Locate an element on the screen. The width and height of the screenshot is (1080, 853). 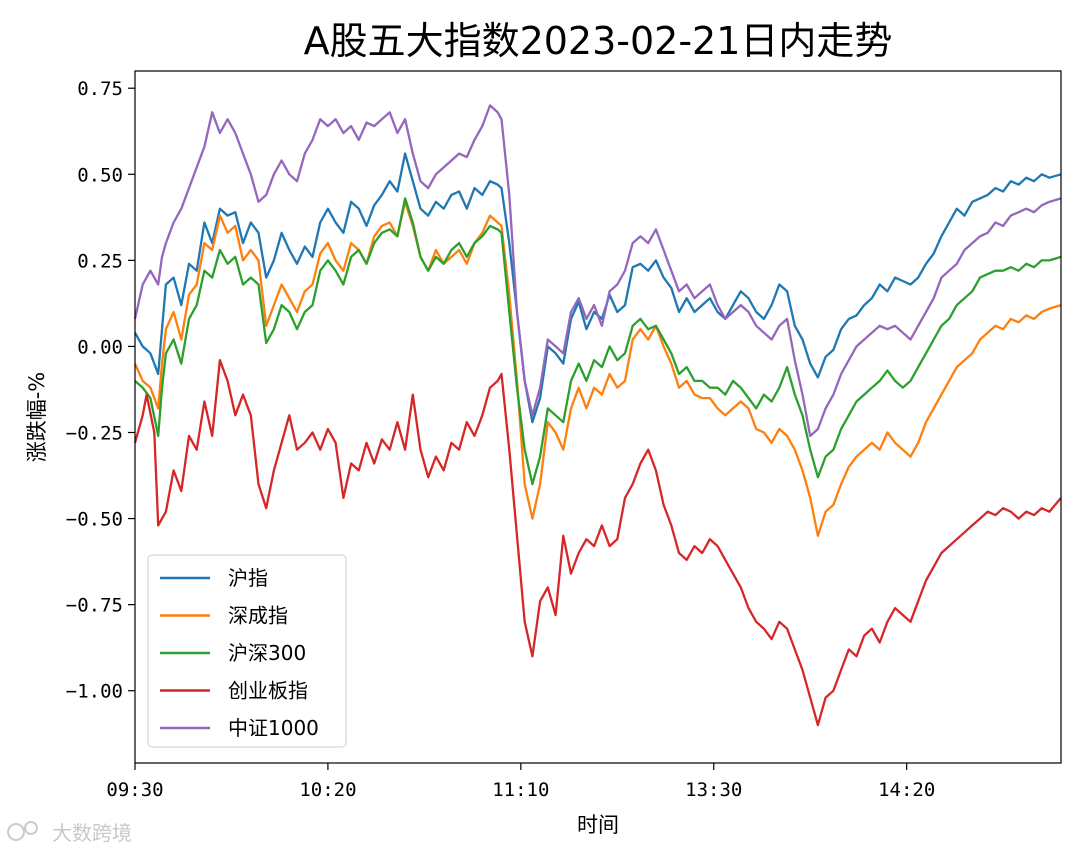
watermark-logo-icon is located at coordinates (16, 832).